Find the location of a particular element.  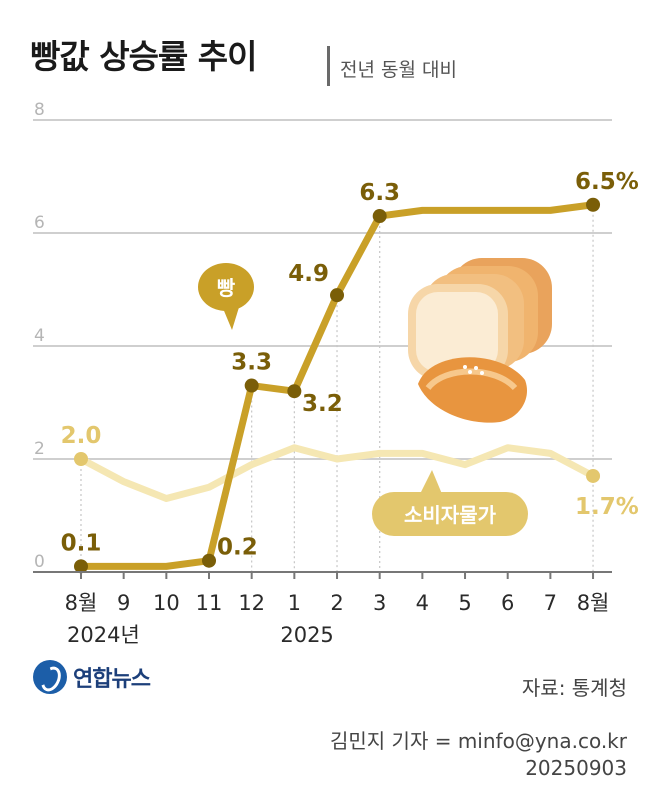

bread-data-label: 3.3 is located at coordinates (251, 363).